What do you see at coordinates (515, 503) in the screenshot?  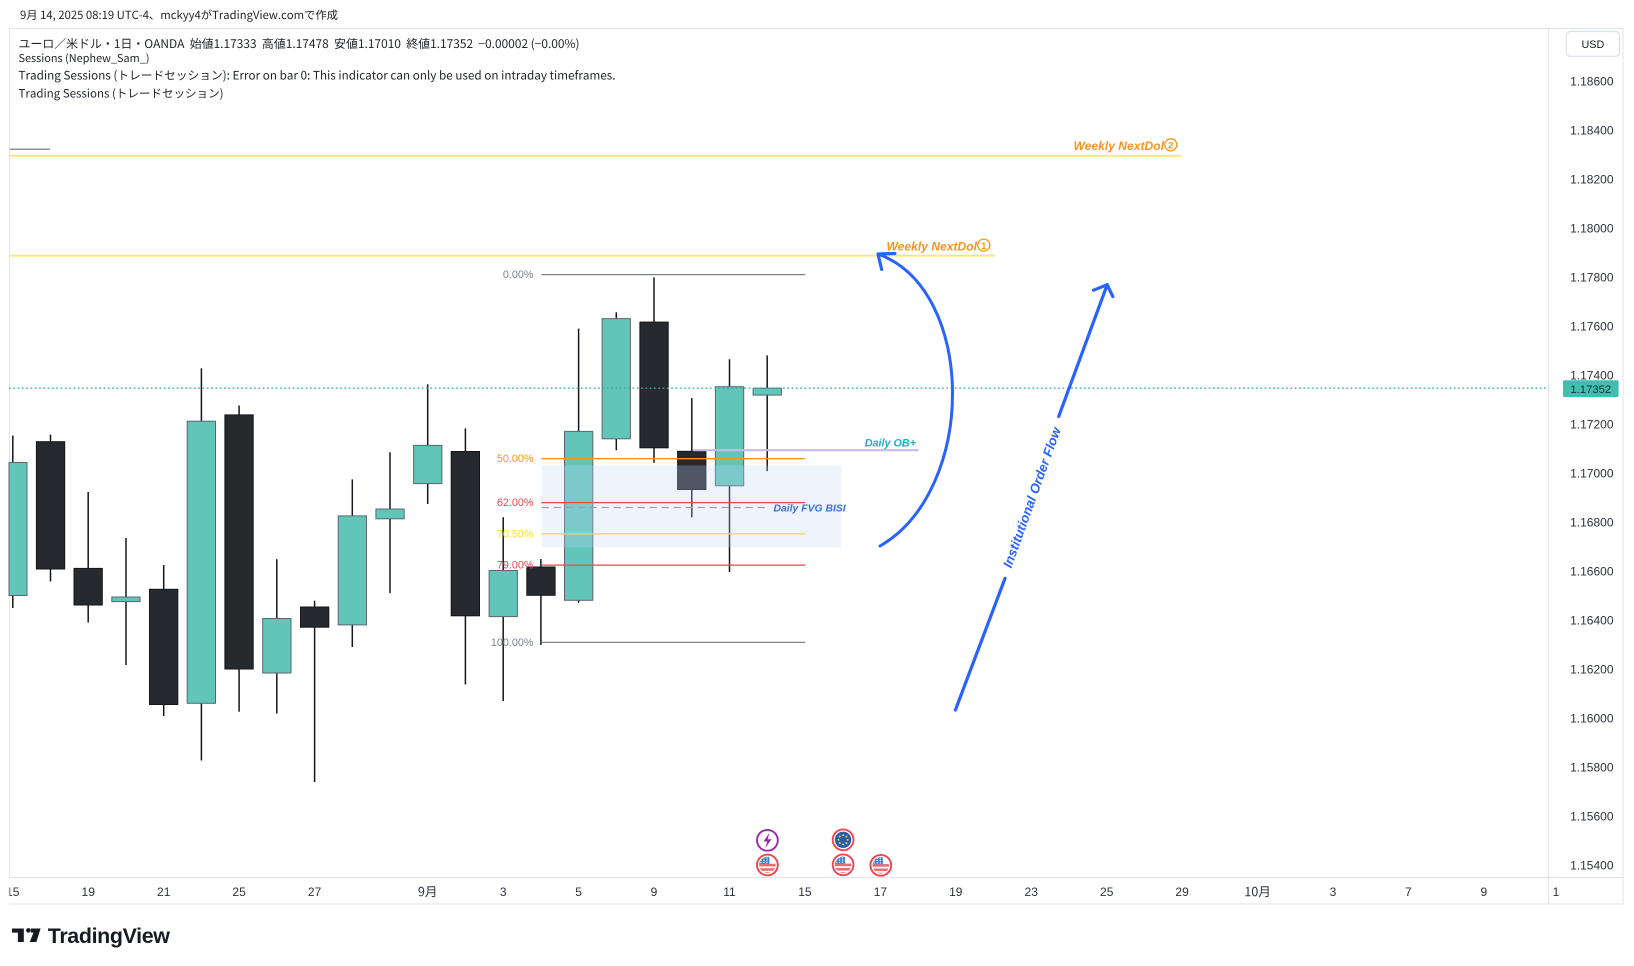 I see `svg-text: 62.00%` at bounding box center [515, 503].